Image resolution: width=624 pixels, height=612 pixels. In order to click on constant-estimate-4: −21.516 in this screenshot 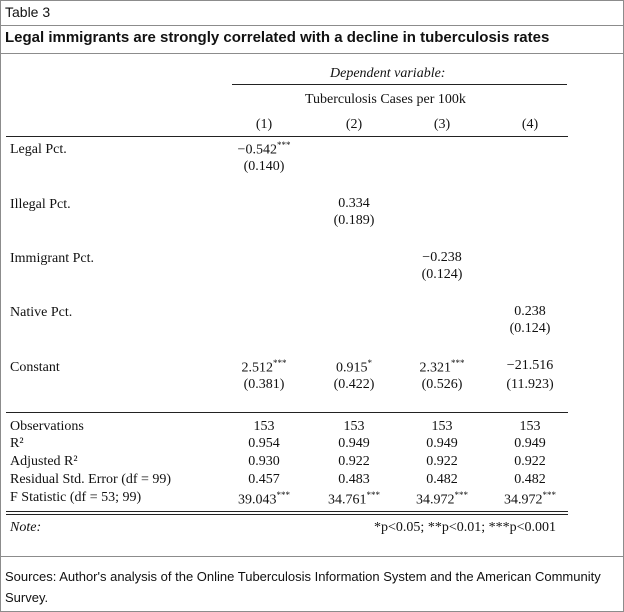, I will do `click(530, 365)`.